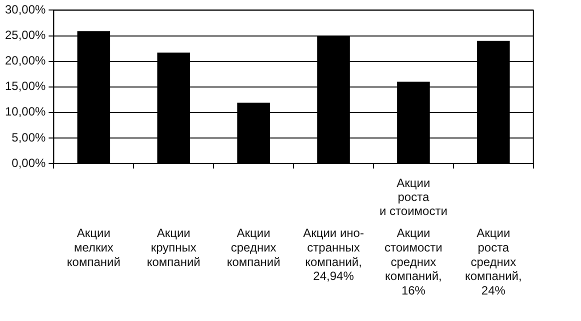 This screenshot has width=581, height=321. I want to click on y-tick-label: 0,00%, so click(29, 163).